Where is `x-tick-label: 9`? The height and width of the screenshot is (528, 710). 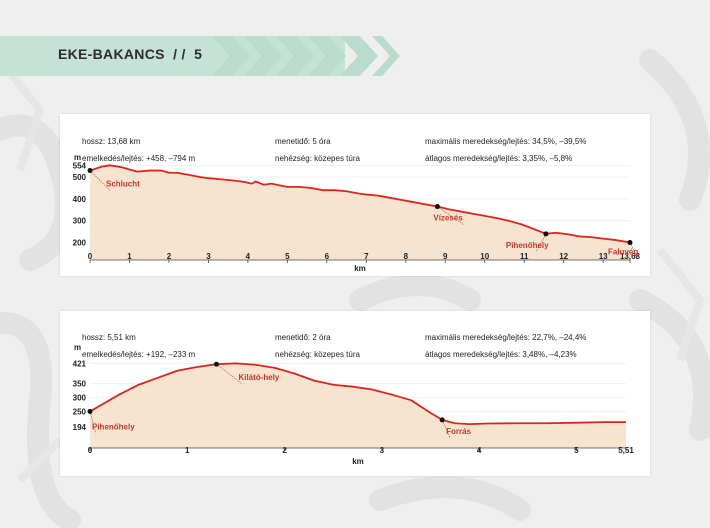 x-tick-label: 9 is located at coordinates (445, 256).